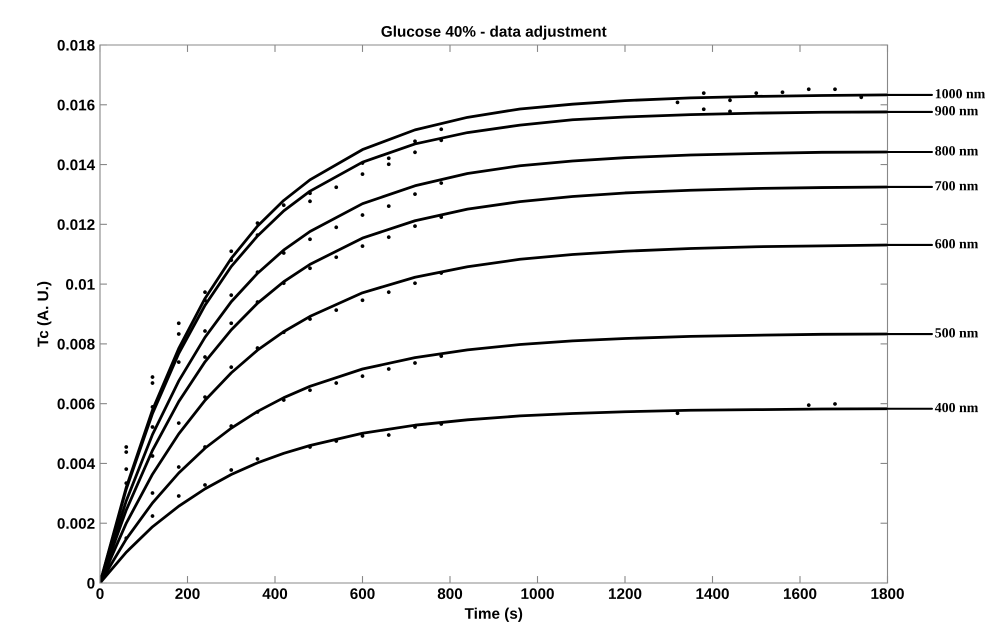  What do you see at coordinates (625, 594) in the screenshot?
I see `x-tick-label: 1200` at bounding box center [625, 594].